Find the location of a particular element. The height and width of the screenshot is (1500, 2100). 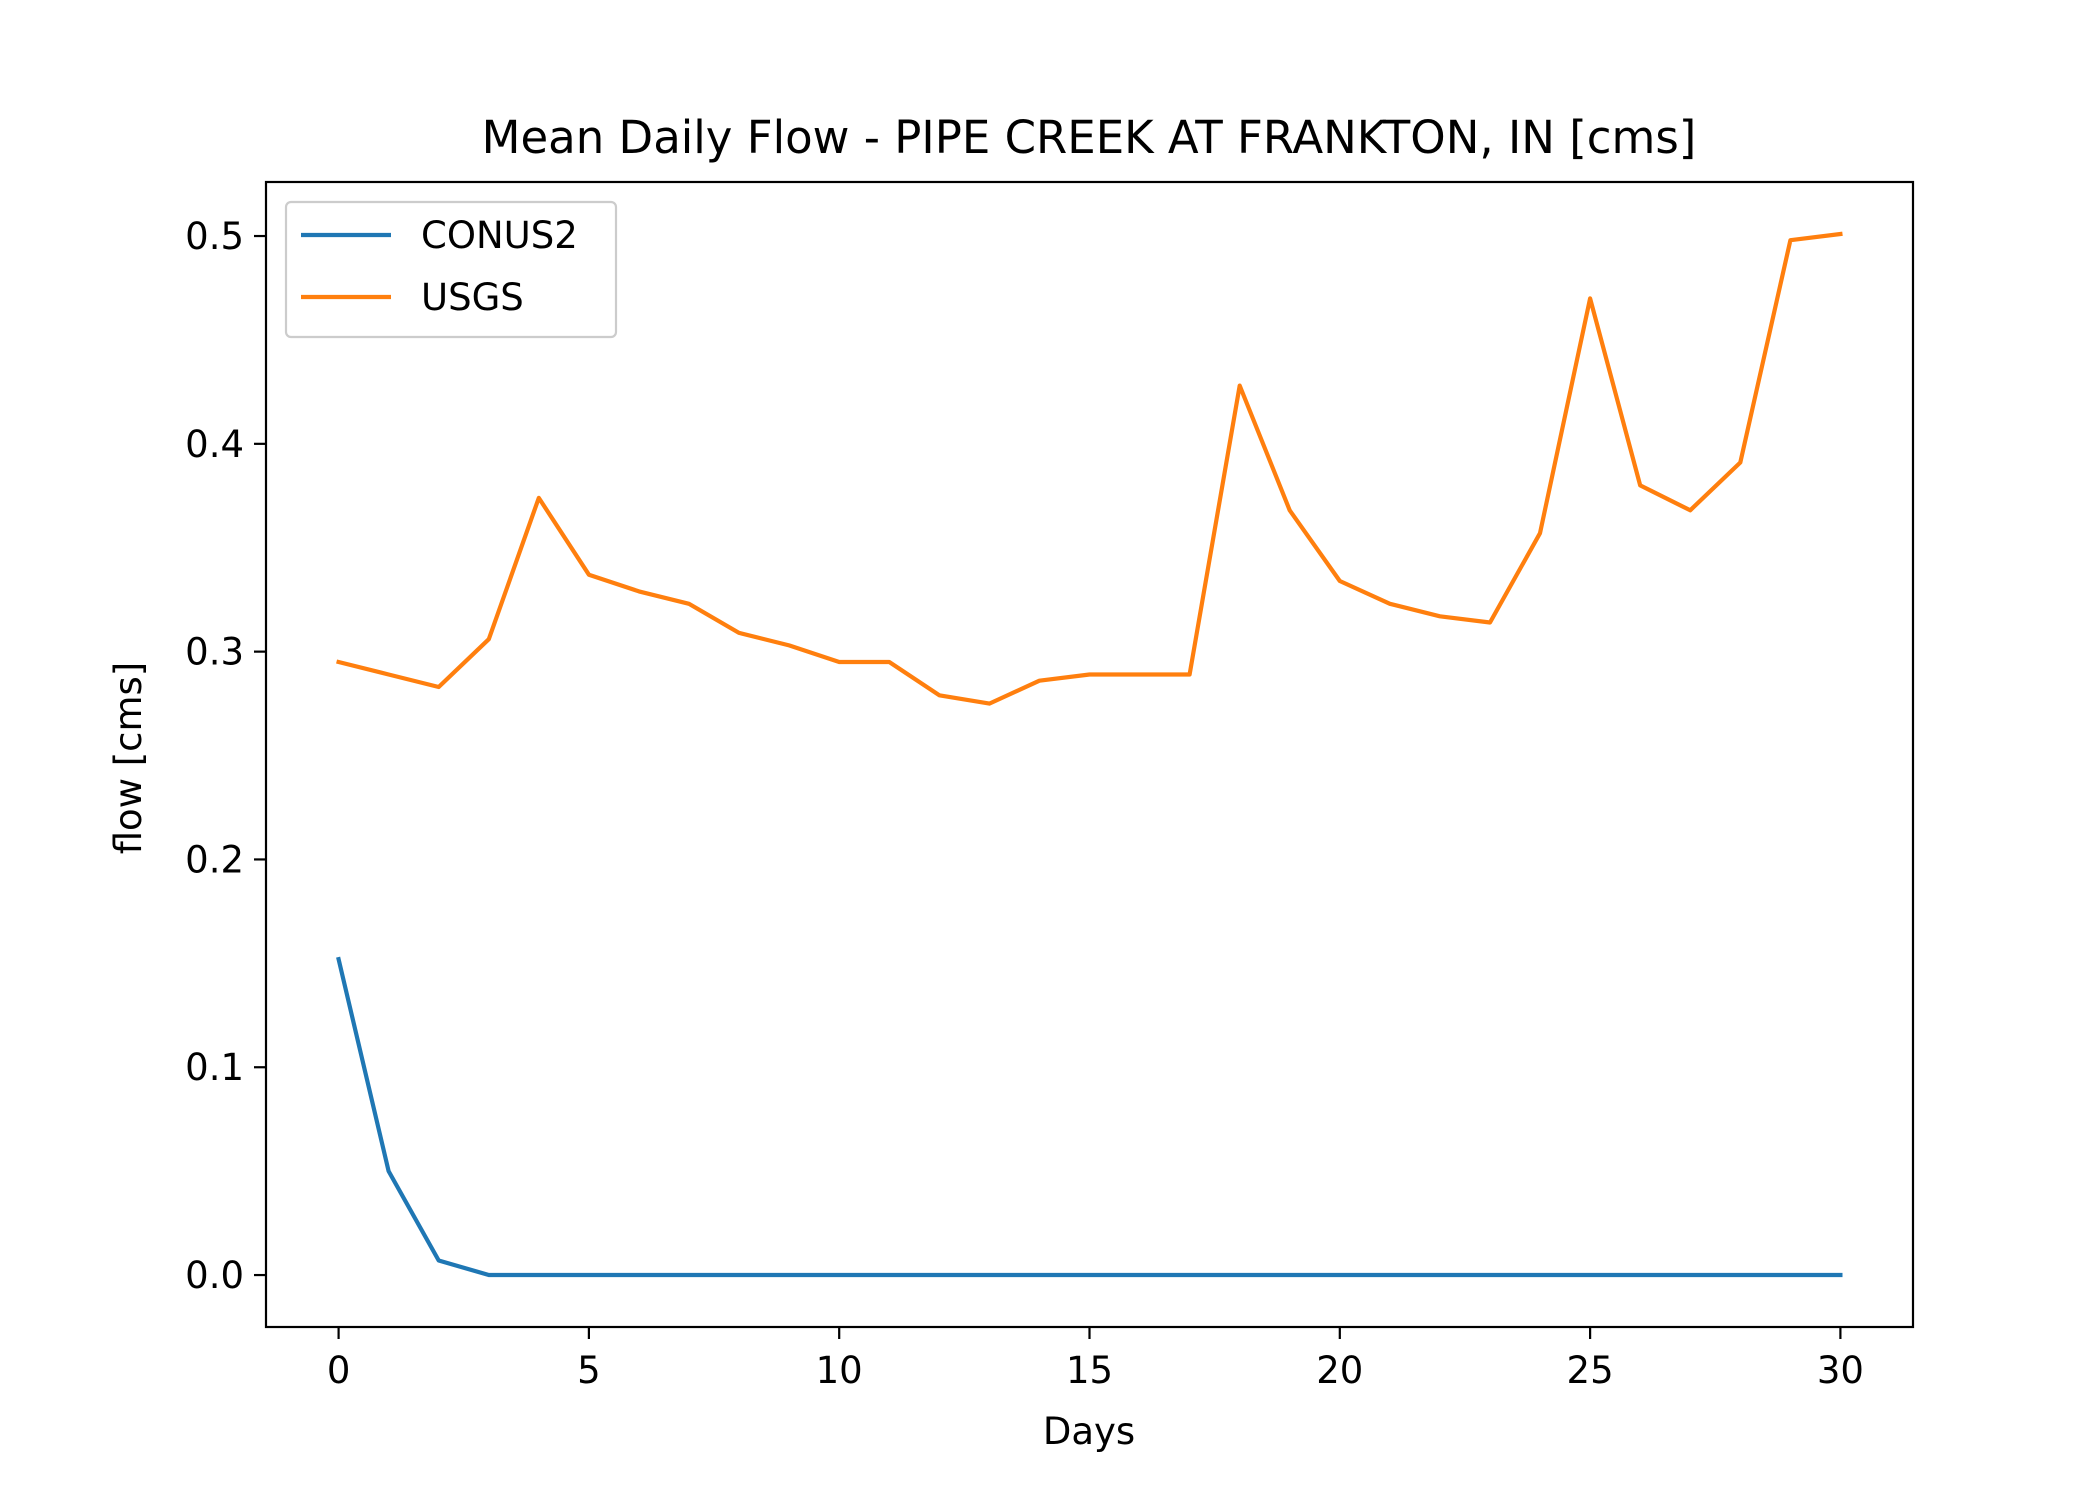

x-tick-label: 10 is located at coordinates (839, 1370).